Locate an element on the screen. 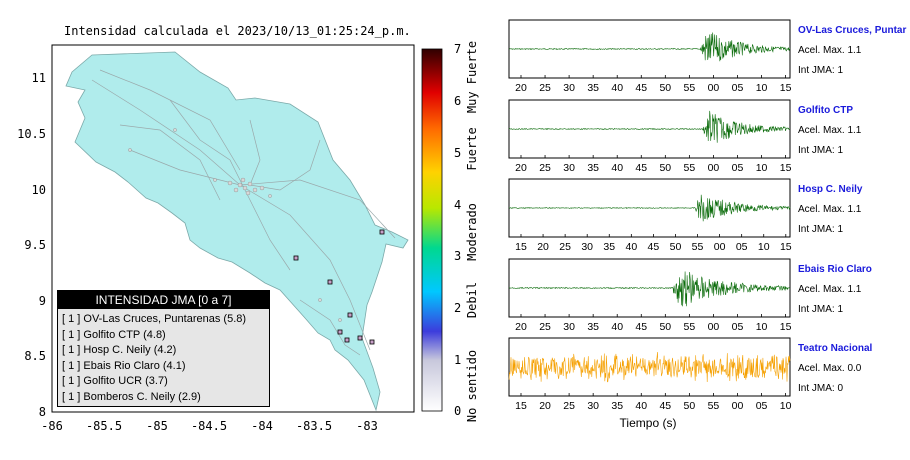  x-axis-label: Tiempo (s) is located at coordinates (648, 423).